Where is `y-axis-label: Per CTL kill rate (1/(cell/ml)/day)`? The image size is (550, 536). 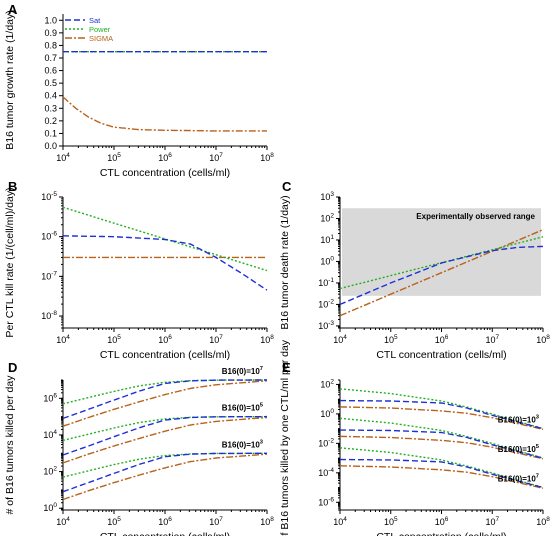 y-axis-label: Per CTL kill rate (1/(cell/ml)/day) is located at coordinates (10, 262).